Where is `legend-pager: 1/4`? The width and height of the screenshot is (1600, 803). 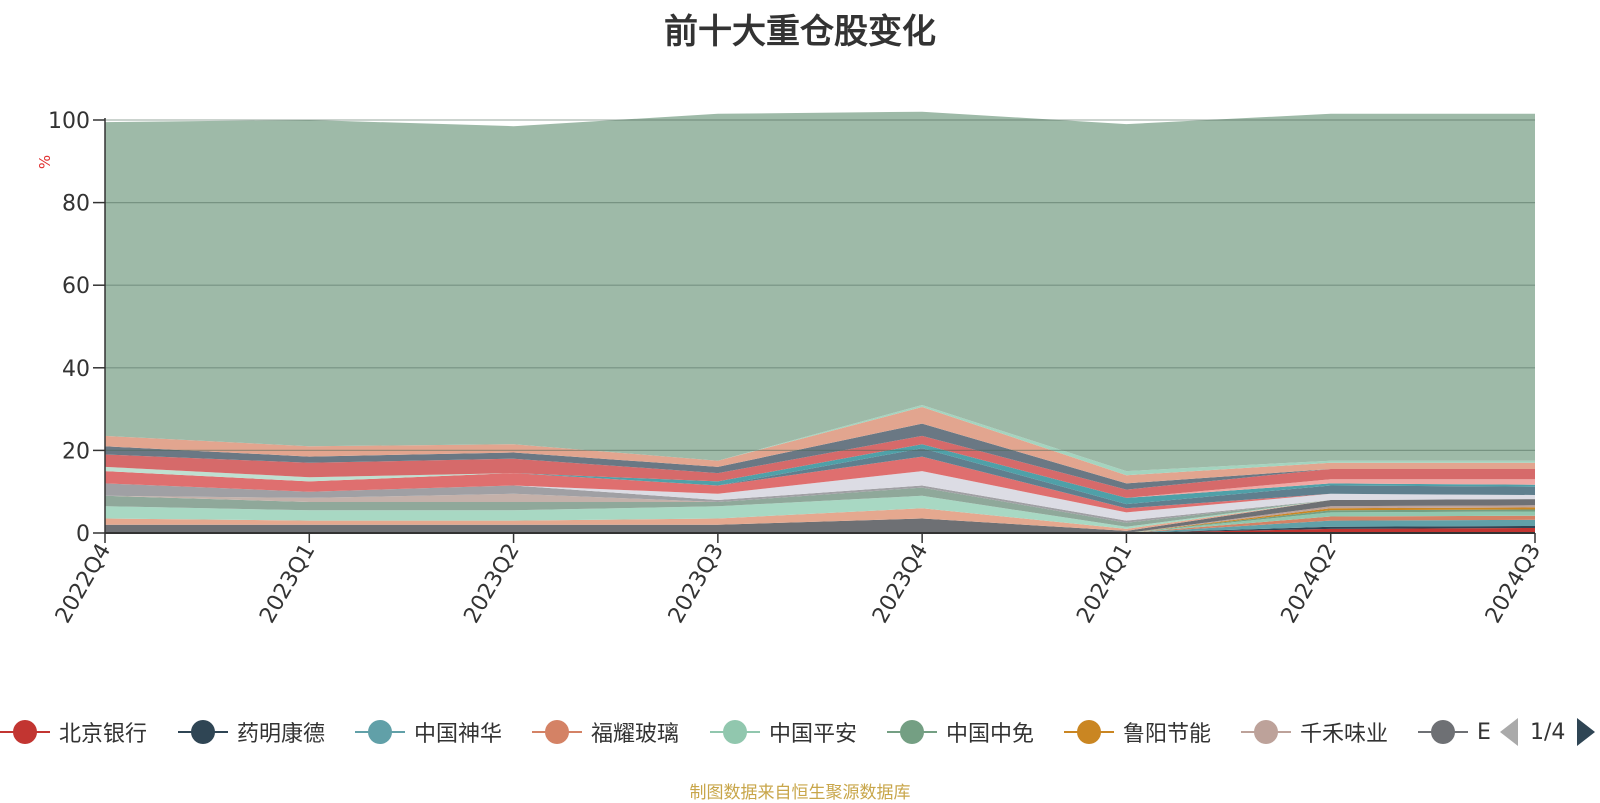 legend-pager: 1/4 is located at coordinates (1548, 732).